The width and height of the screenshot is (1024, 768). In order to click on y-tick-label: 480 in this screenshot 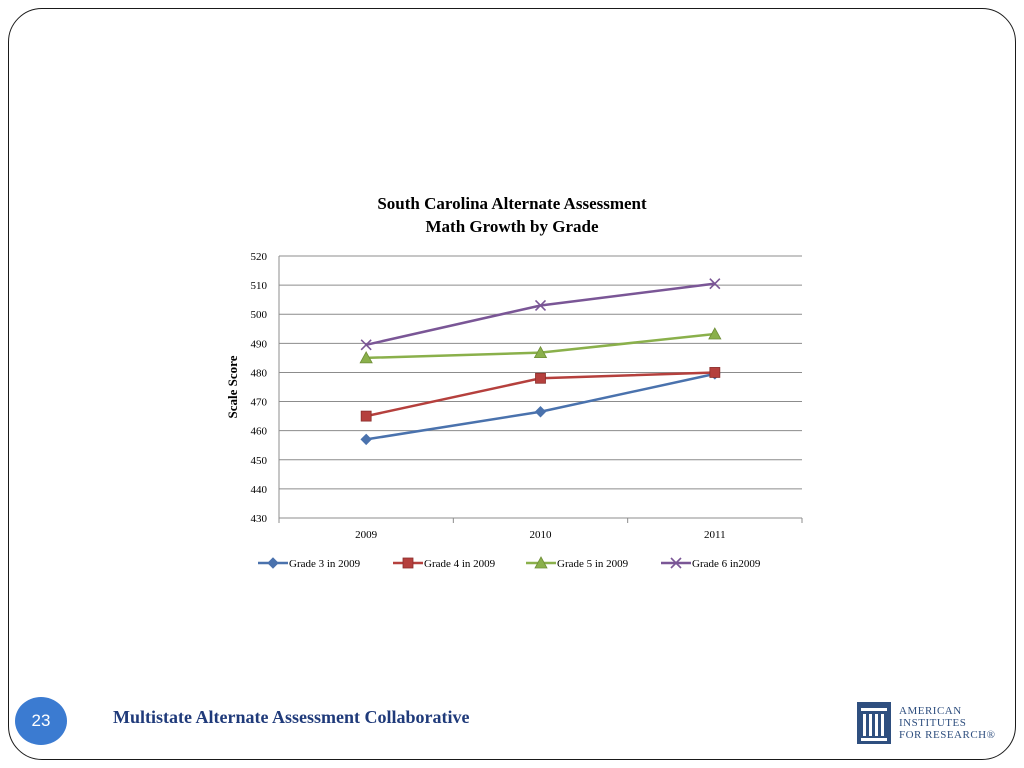, I will do `click(259, 373)`.